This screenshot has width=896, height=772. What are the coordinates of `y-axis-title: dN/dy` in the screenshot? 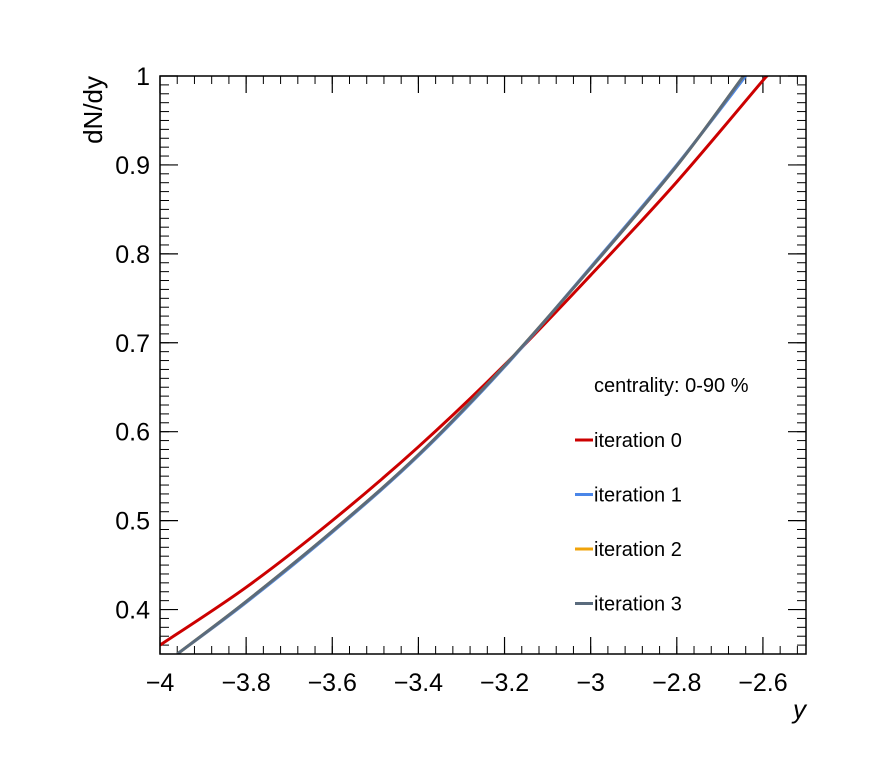 It's located at (93, 110).